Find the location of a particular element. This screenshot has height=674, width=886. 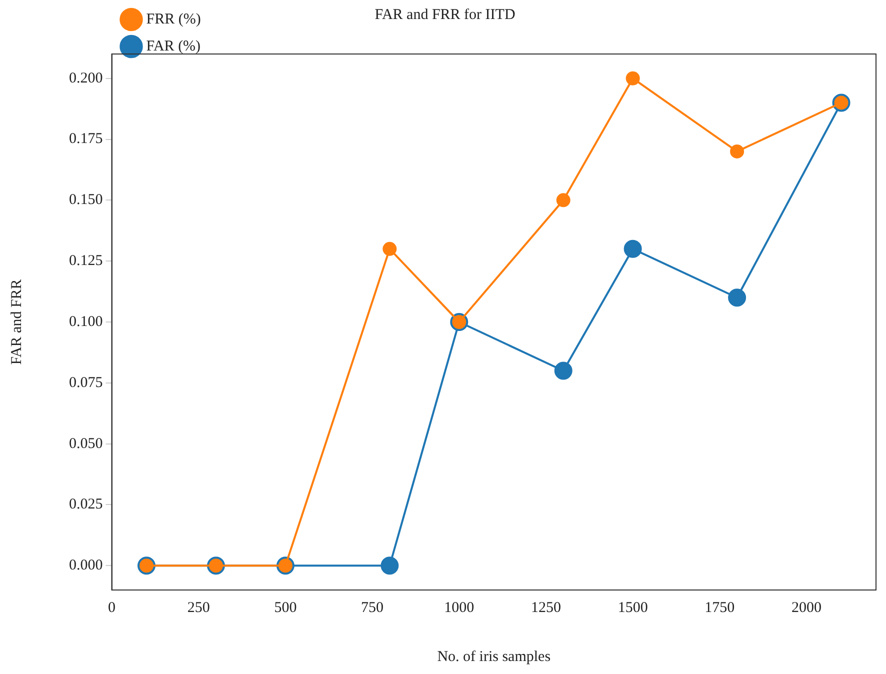

y-tick-label: 0.125 is located at coordinates (86, 261).